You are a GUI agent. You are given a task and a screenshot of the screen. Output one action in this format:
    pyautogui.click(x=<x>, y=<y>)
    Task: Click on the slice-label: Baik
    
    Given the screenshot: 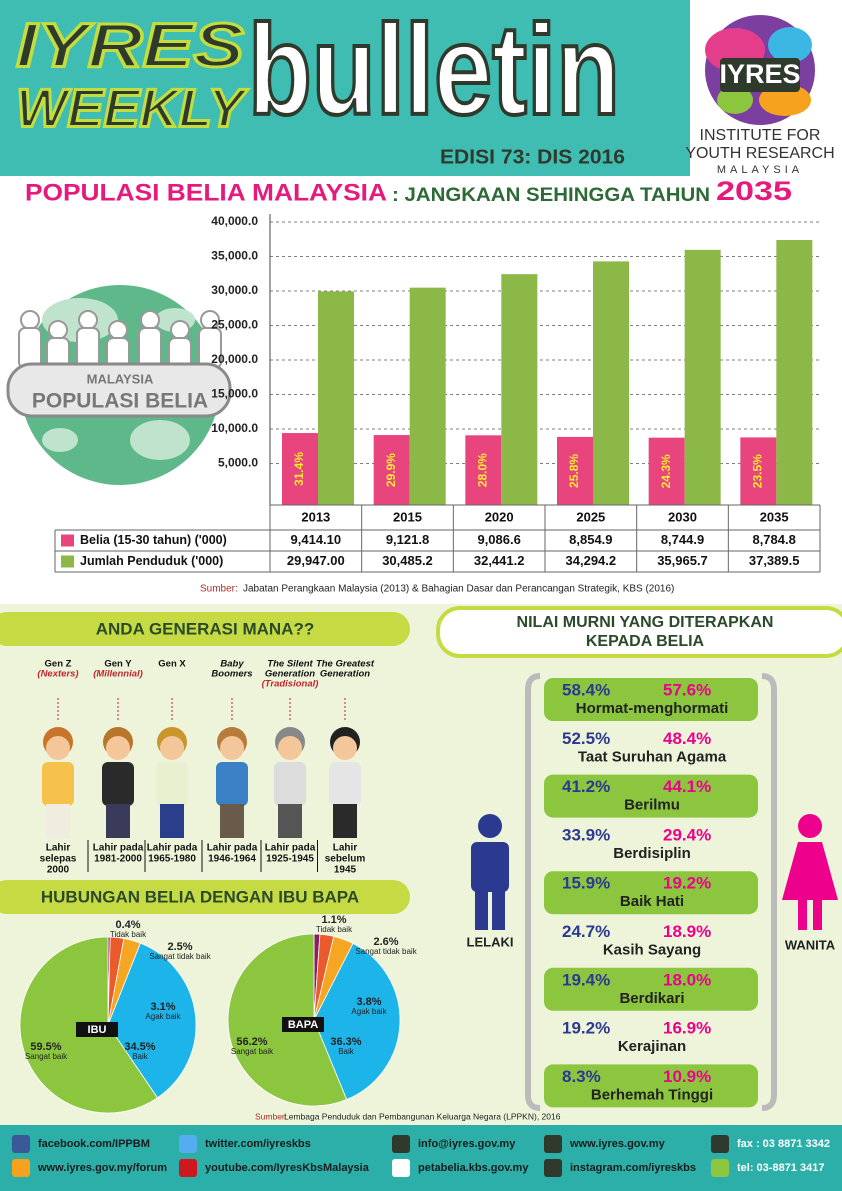 What is the action you would take?
    pyautogui.click(x=346, y=1051)
    